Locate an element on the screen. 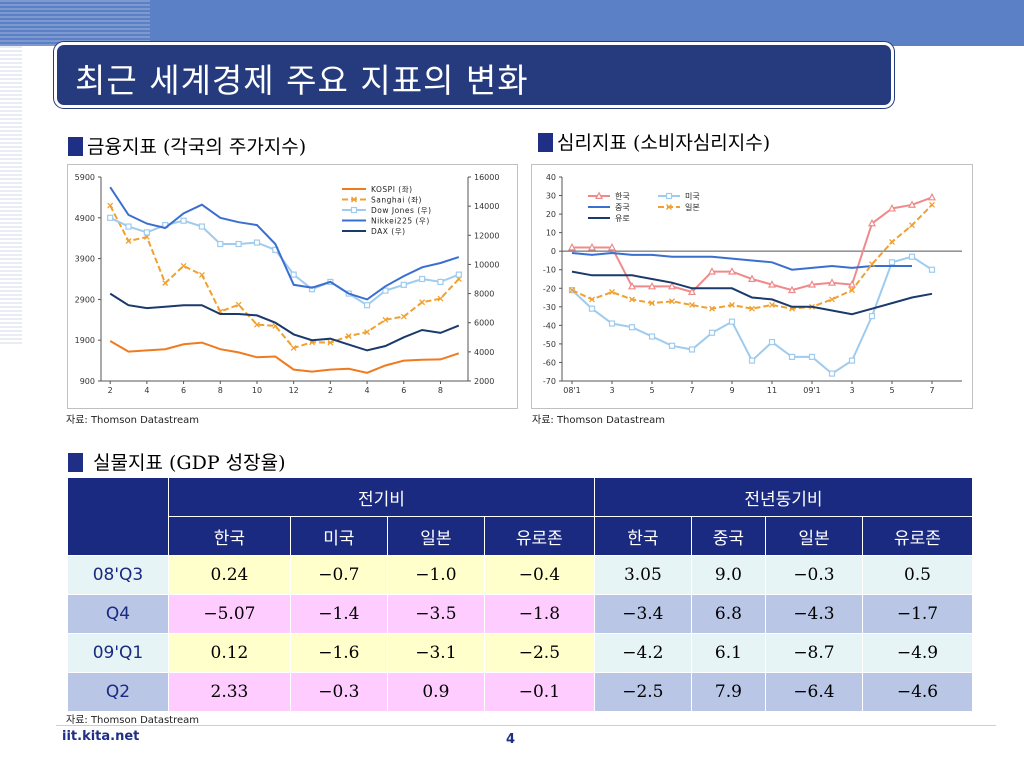 Image resolution: width=1024 pixels, height=768 pixels. right-tick-label: 8000 is located at coordinates (484, 294).